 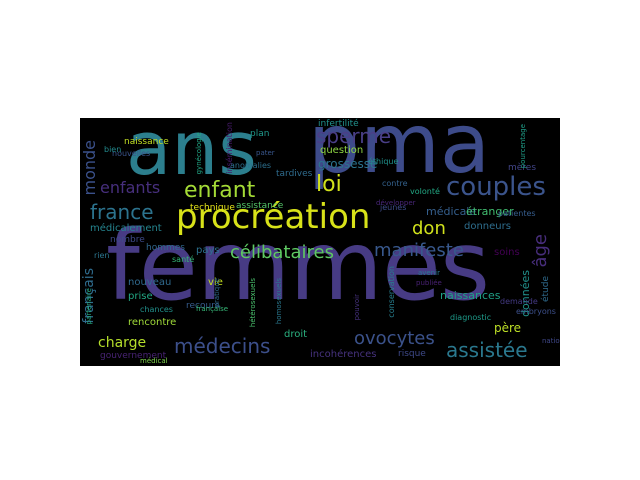 What do you see at coordinates (357, 307) in the screenshot?
I see `cloud-word: pouvoir` at bounding box center [357, 307].